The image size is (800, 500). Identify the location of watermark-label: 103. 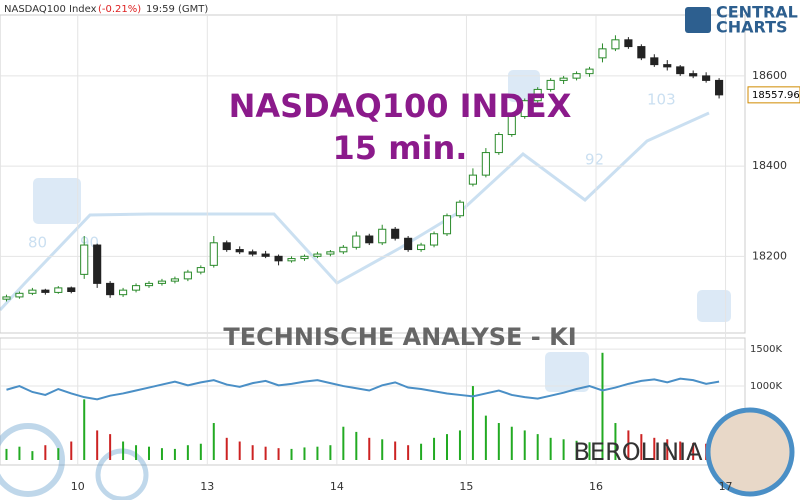
(661, 100).